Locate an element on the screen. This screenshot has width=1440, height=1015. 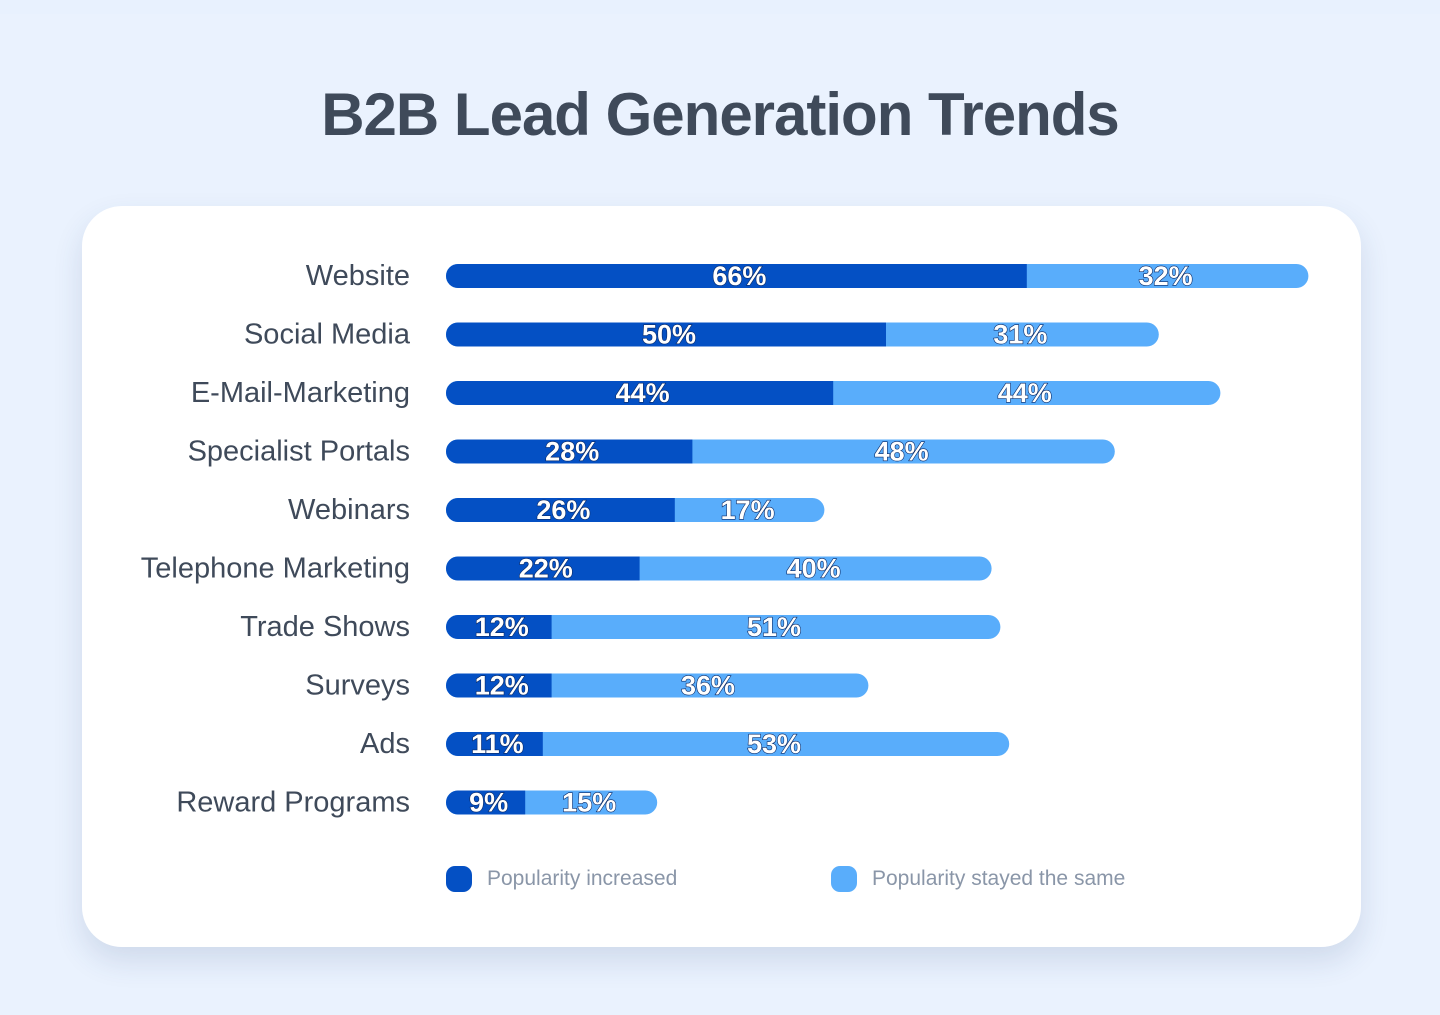
value-label-same-telephone-marketing: 40% is located at coordinates (814, 569).